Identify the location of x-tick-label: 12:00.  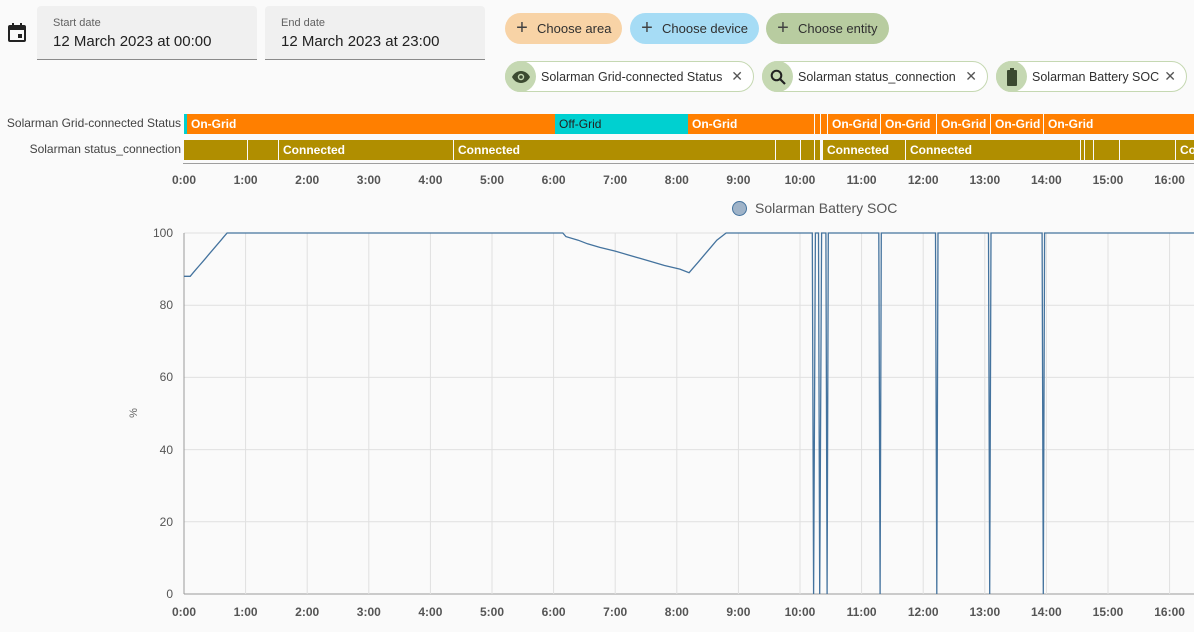
(923, 612).